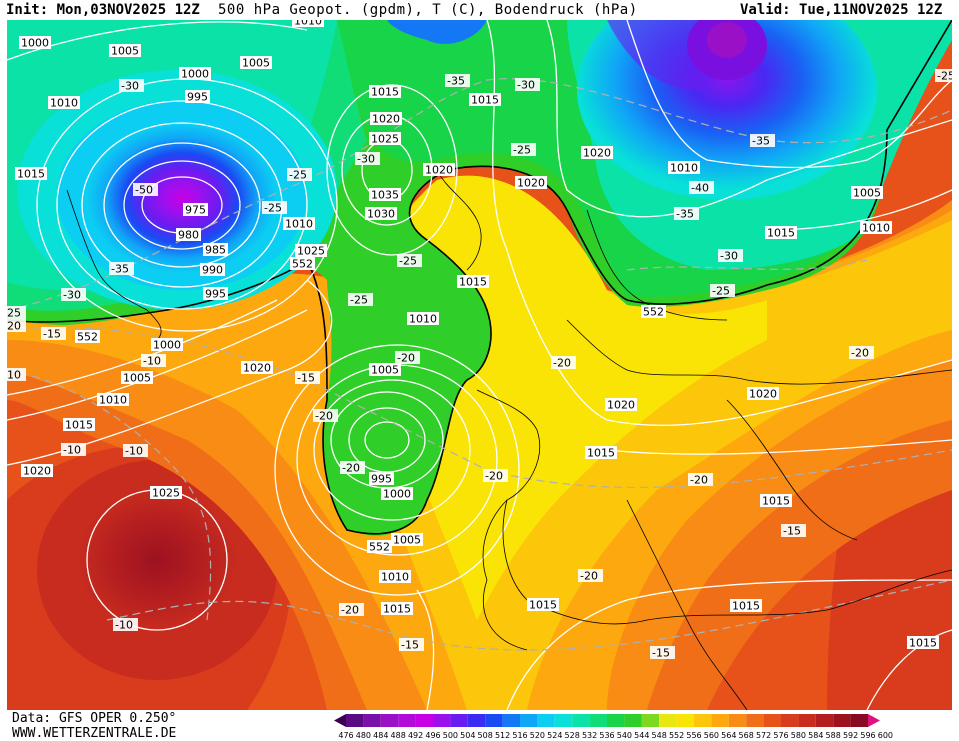 The width and height of the screenshot is (959, 741). What do you see at coordinates (815, 735) in the screenshot?
I see `legend-tick-label: 584` at bounding box center [815, 735].